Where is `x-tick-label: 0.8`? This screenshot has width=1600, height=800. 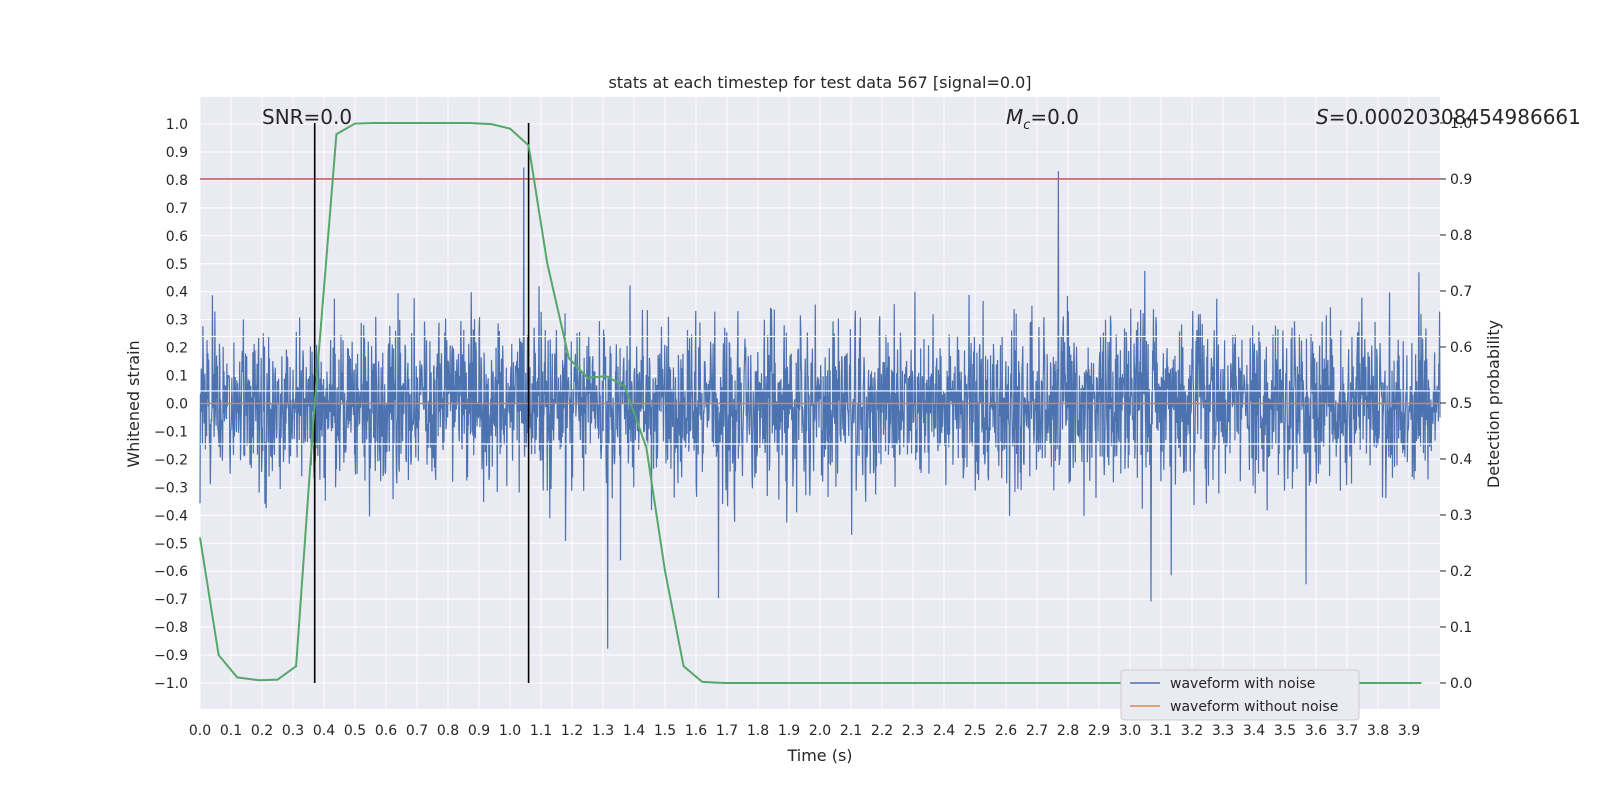
x-tick-label: 0.8 is located at coordinates (448, 731).